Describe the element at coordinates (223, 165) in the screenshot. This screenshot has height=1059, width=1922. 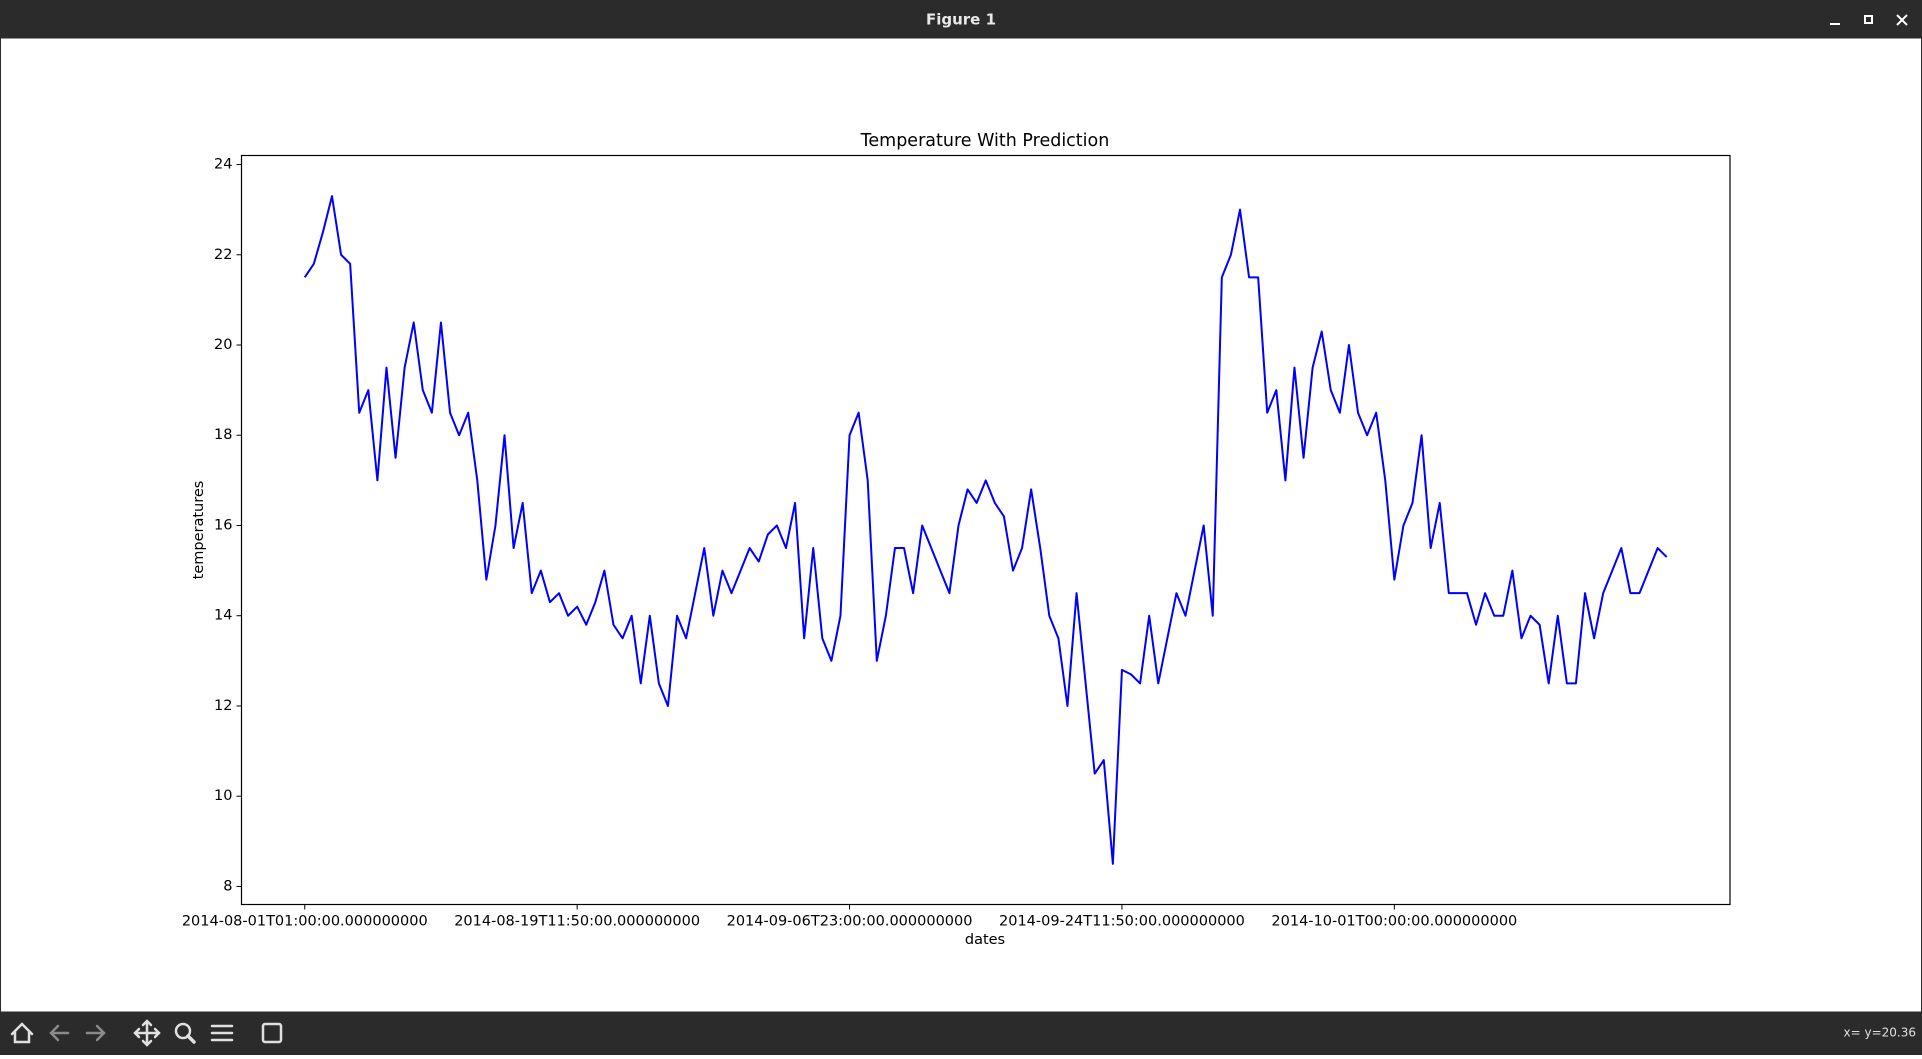
I see `y-tick-label: 24` at that location.